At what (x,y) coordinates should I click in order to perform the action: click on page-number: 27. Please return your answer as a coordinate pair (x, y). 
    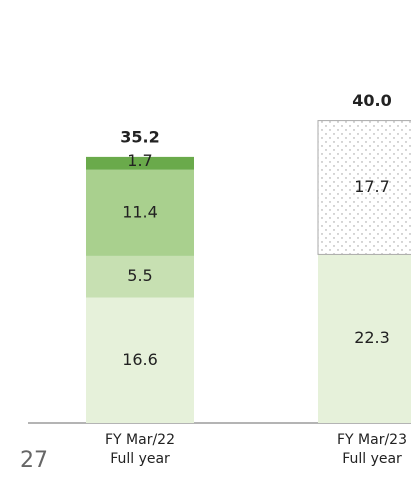
    Looking at the image, I should click on (34, 460).